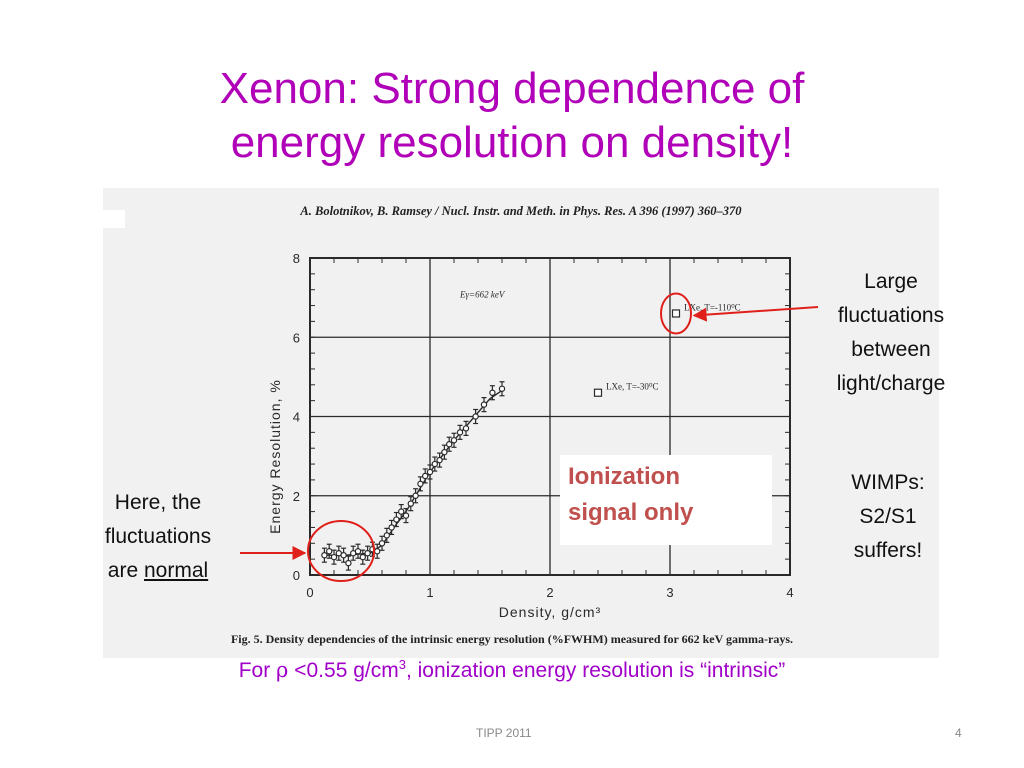  Describe the element at coordinates (296, 496) in the screenshot. I see `y-tick-label: 2` at that location.